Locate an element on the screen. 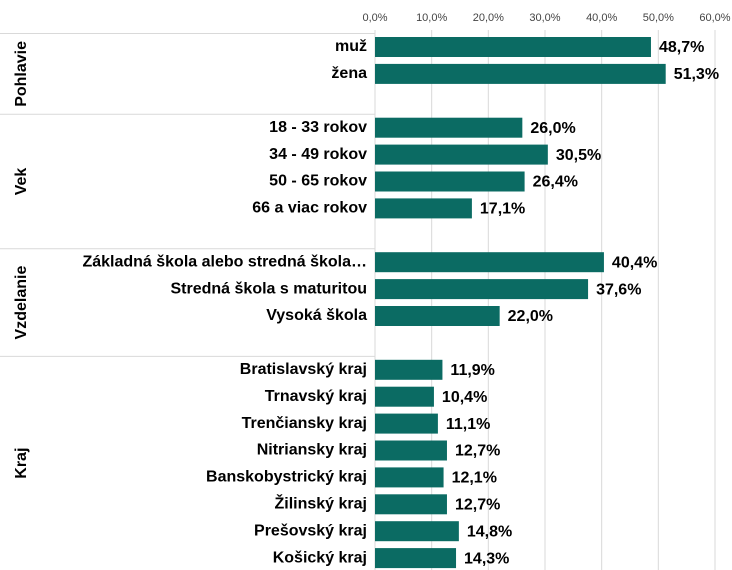 This screenshot has height=570, width=732. value-label: 11,1% is located at coordinates (468, 424).